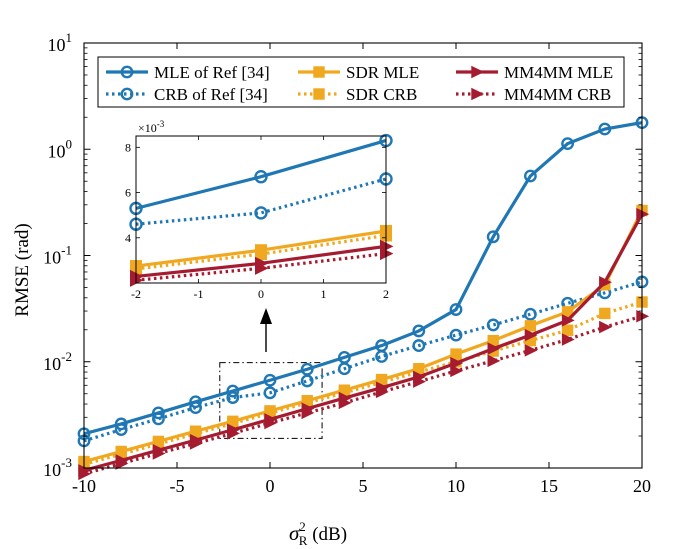  I want to click on inset-x-tick-label: -1, so click(199, 294).